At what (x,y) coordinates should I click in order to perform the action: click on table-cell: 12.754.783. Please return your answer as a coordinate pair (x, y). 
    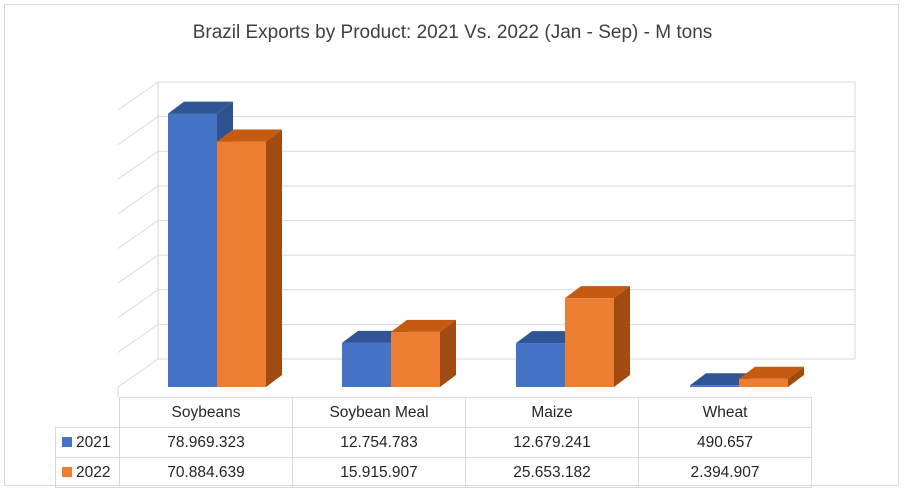
    Looking at the image, I should click on (379, 442).